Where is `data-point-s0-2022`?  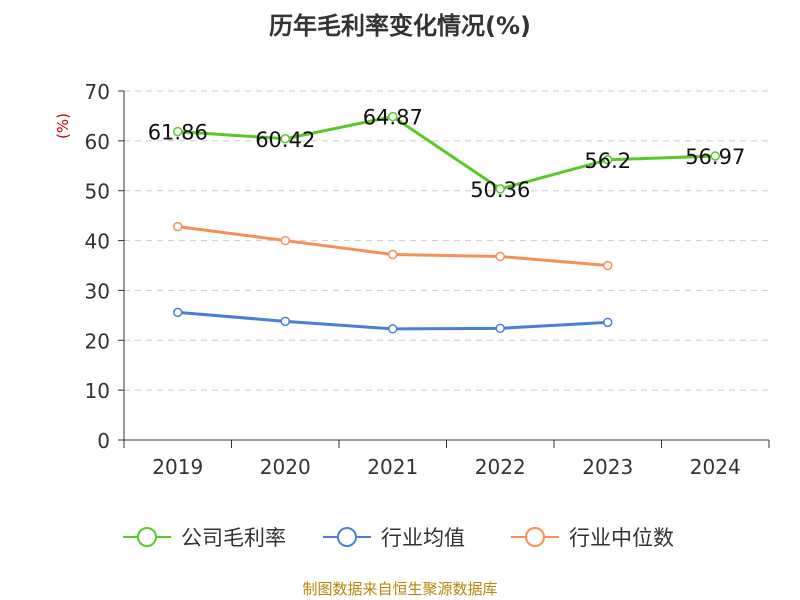
data-point-s0-2022 is located at coordinates (500, 189).